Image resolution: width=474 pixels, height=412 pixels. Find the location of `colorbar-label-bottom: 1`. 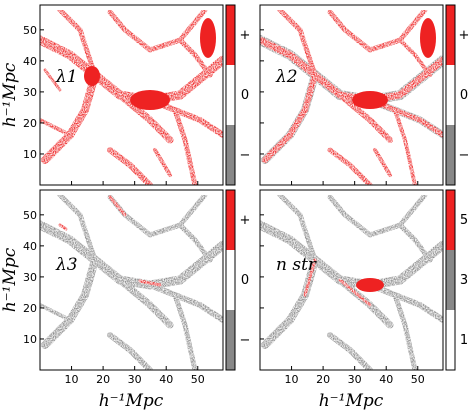

colorbar-label-bottom: 1 is located at coordinates (464, 340).